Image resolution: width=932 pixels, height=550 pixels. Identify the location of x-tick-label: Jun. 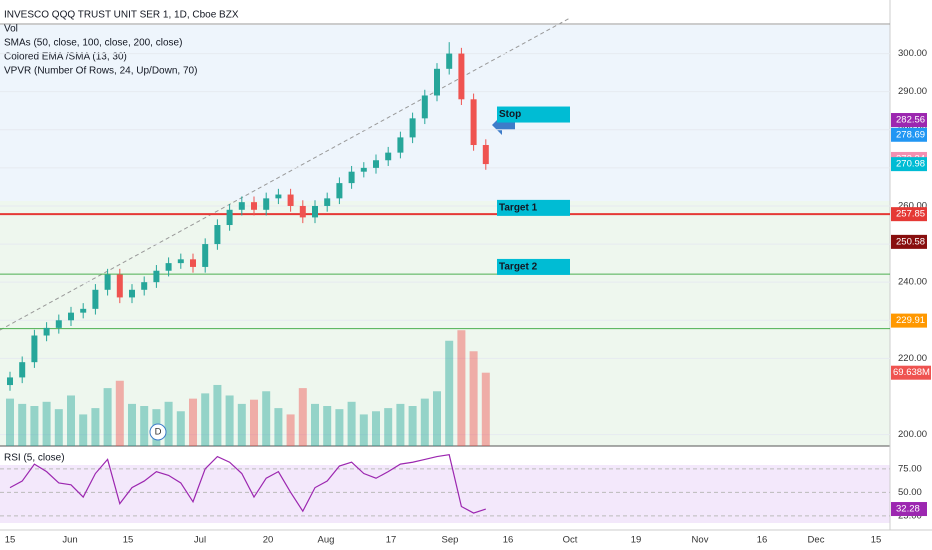
(69, 540).